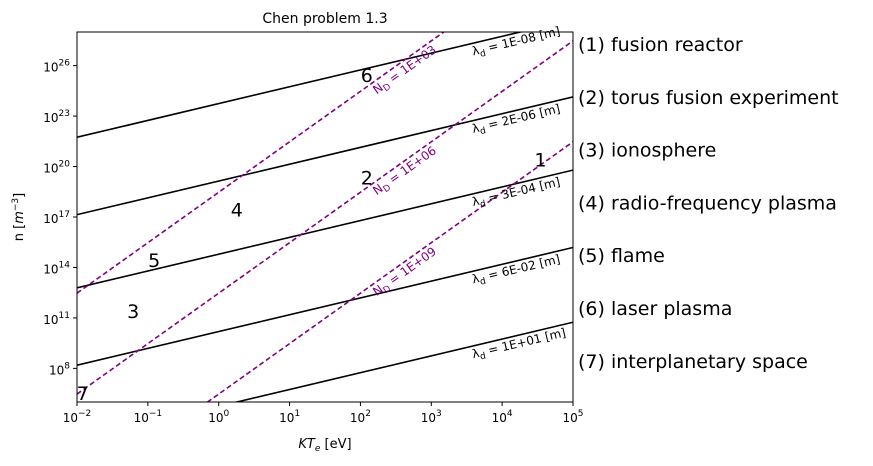 This screenshot has width=873, height=466. I want to click on legend-entry: (2) torus fusion experiment, so click(708, 98).